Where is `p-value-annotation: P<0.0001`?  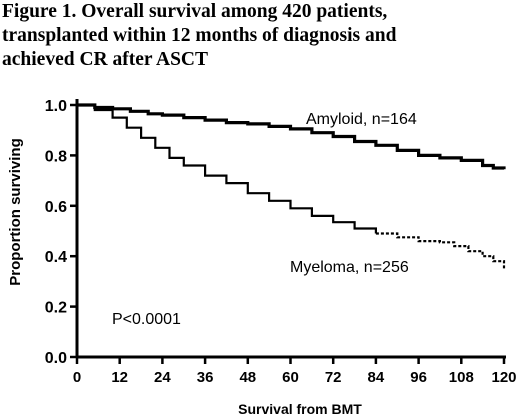
p-value-annotation: P<0.0001 is located at coordinates (146, 319).